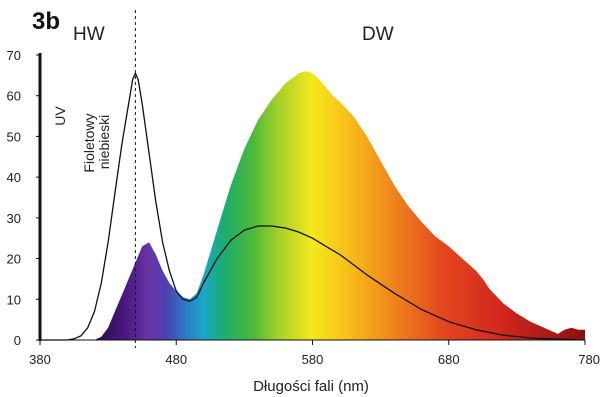  Describe the element at coordinates (40, 359) in the screenshot. I see `x-tick-label: 380` at that location.